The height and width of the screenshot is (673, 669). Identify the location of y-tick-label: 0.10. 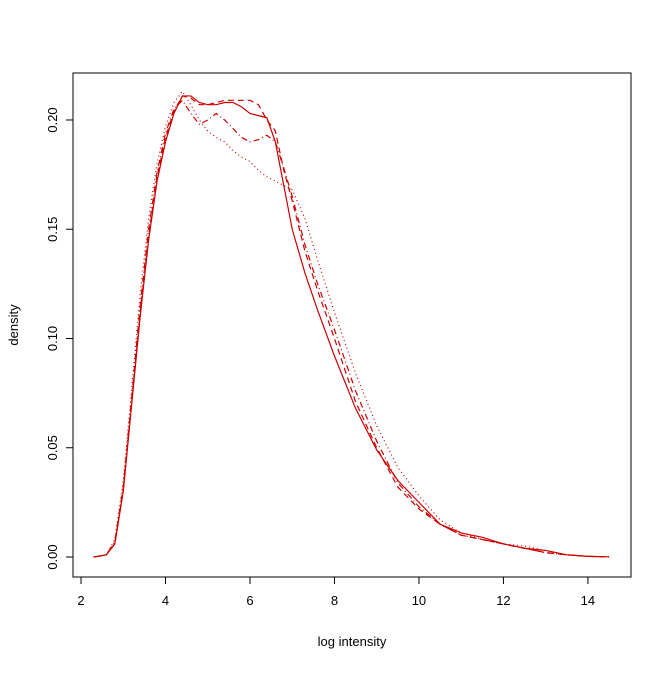
(52, 338).